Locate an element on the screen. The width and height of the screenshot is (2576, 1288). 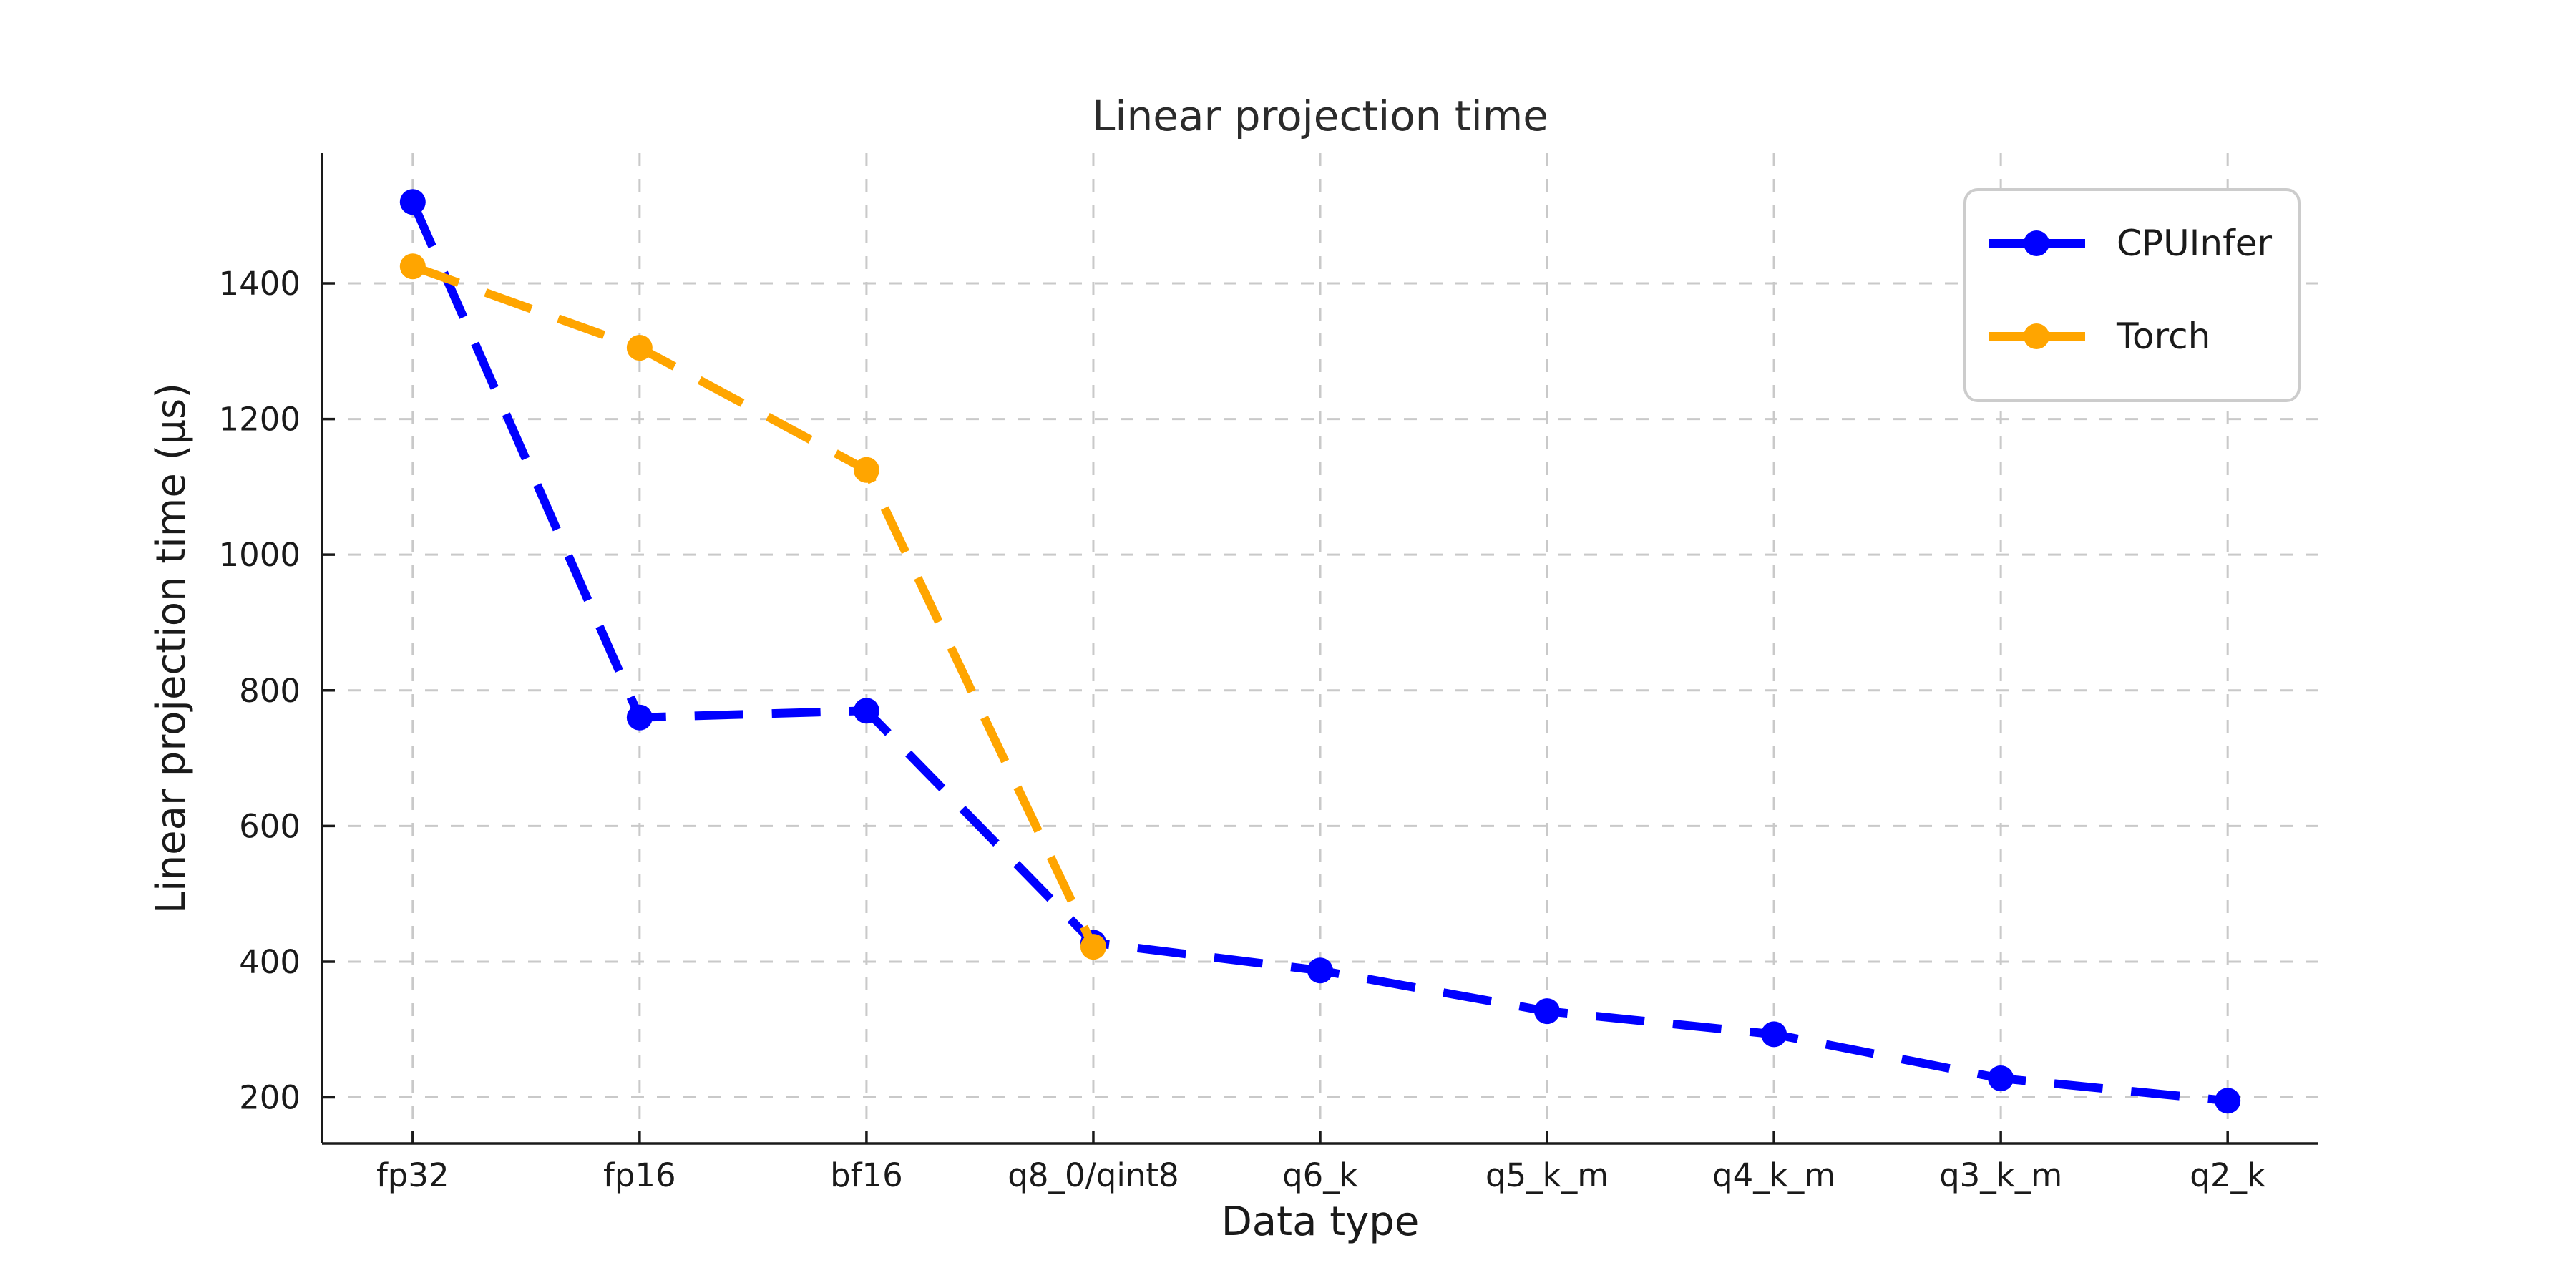
y-tick-label-800: 800 is located at coordinates (270, 691).